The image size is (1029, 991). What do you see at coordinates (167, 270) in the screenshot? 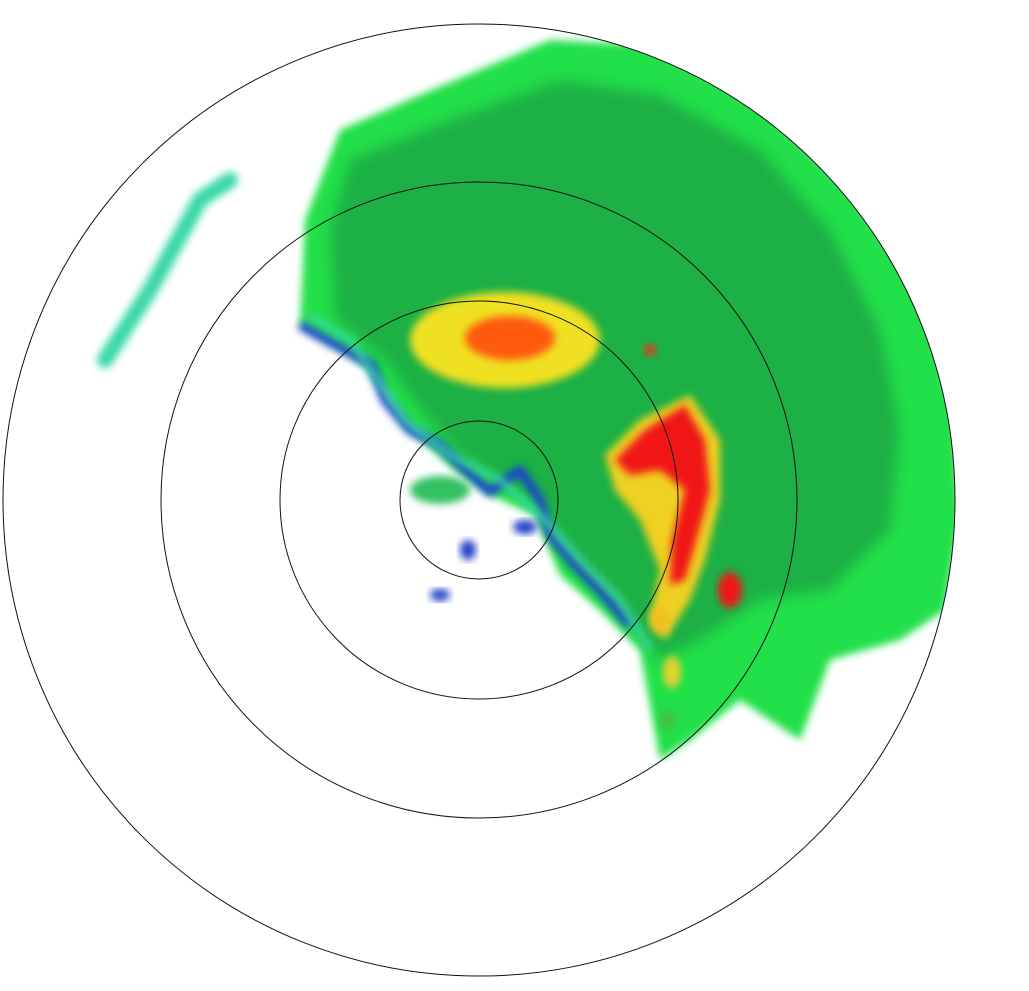
I see `echo-band` at bounding box center [167, 270].